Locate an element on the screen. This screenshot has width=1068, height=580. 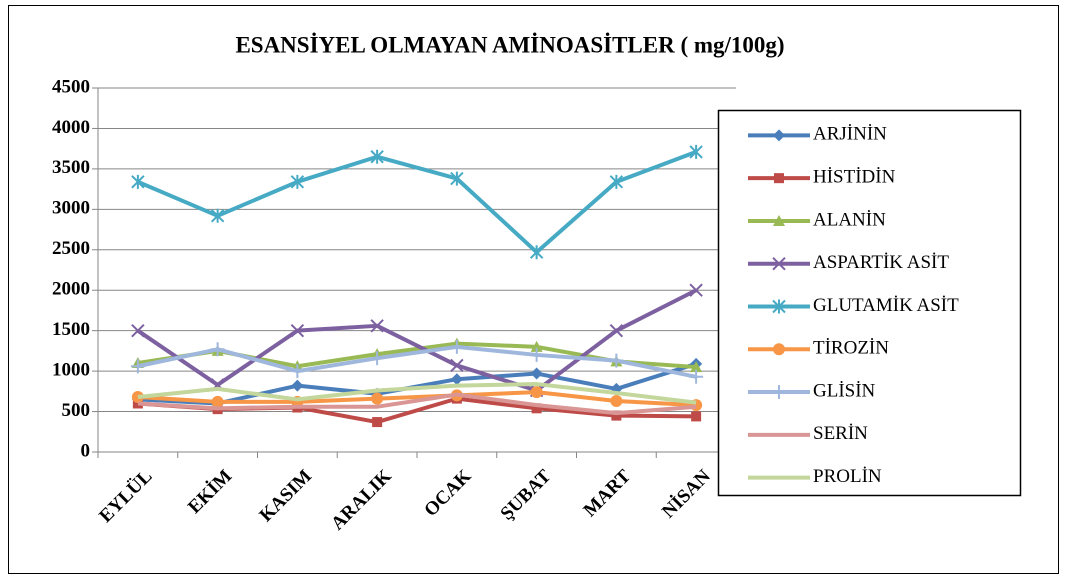
y-tick-label: 1500 is located at coordinates (71, 329).